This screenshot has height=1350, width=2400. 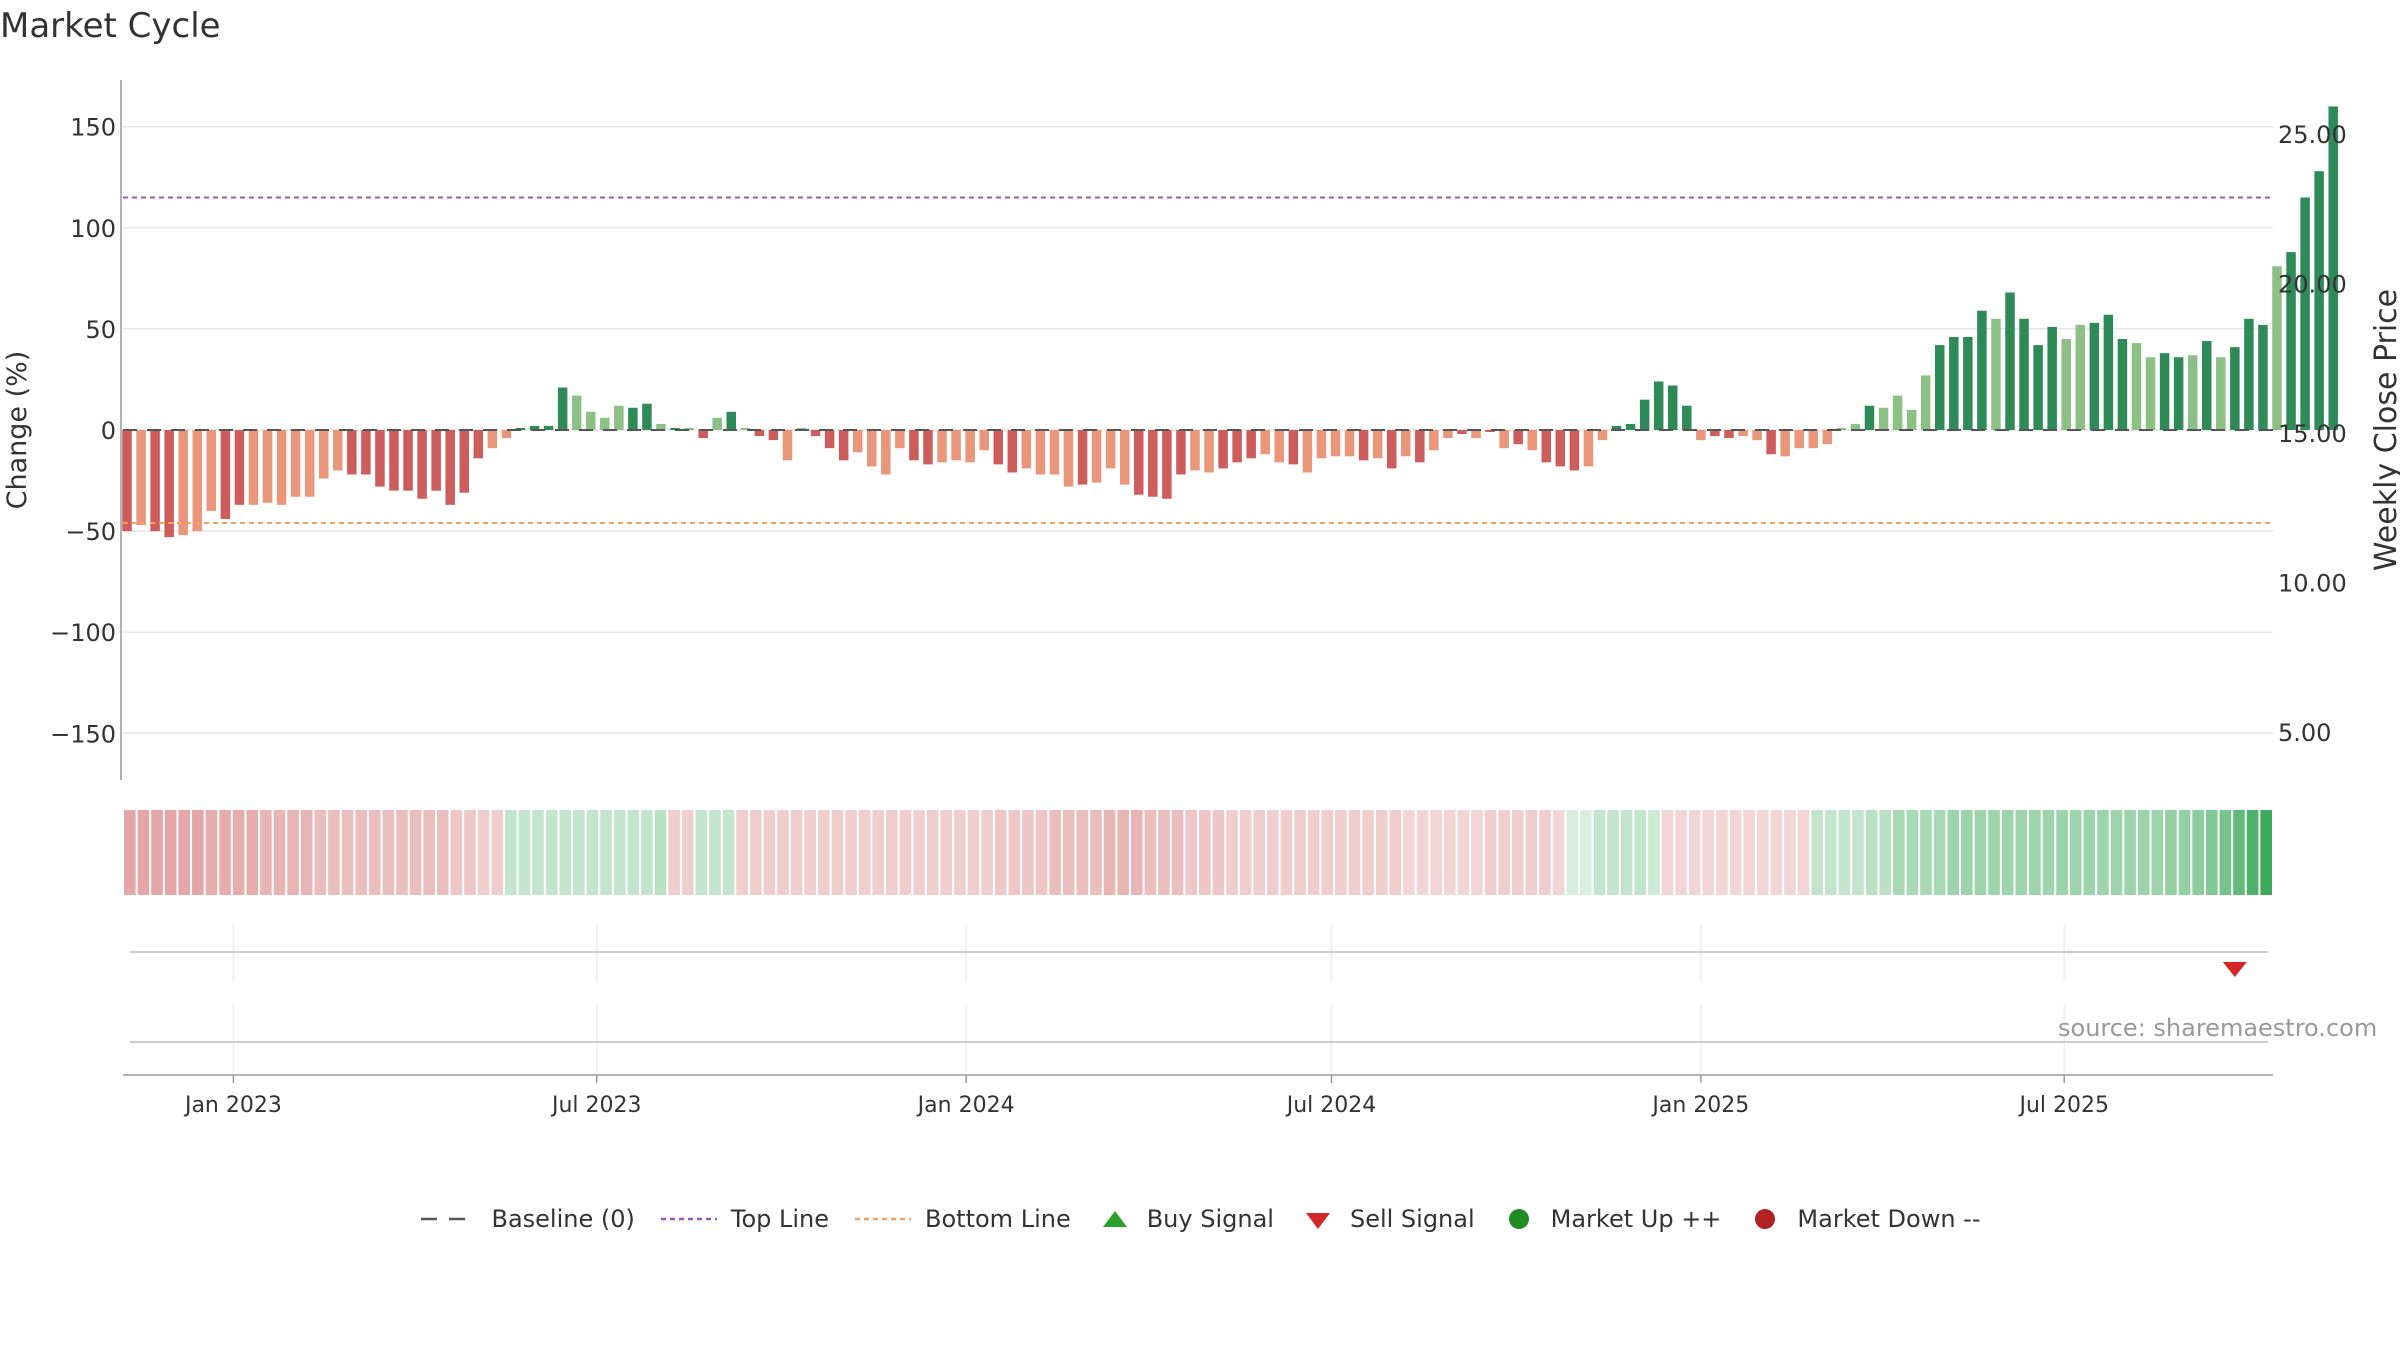 What do you see at coordinates (232, 1105) in the screenshot?
I see `x-tick-label: Jan 2023` at bounding box center [232, 1105].